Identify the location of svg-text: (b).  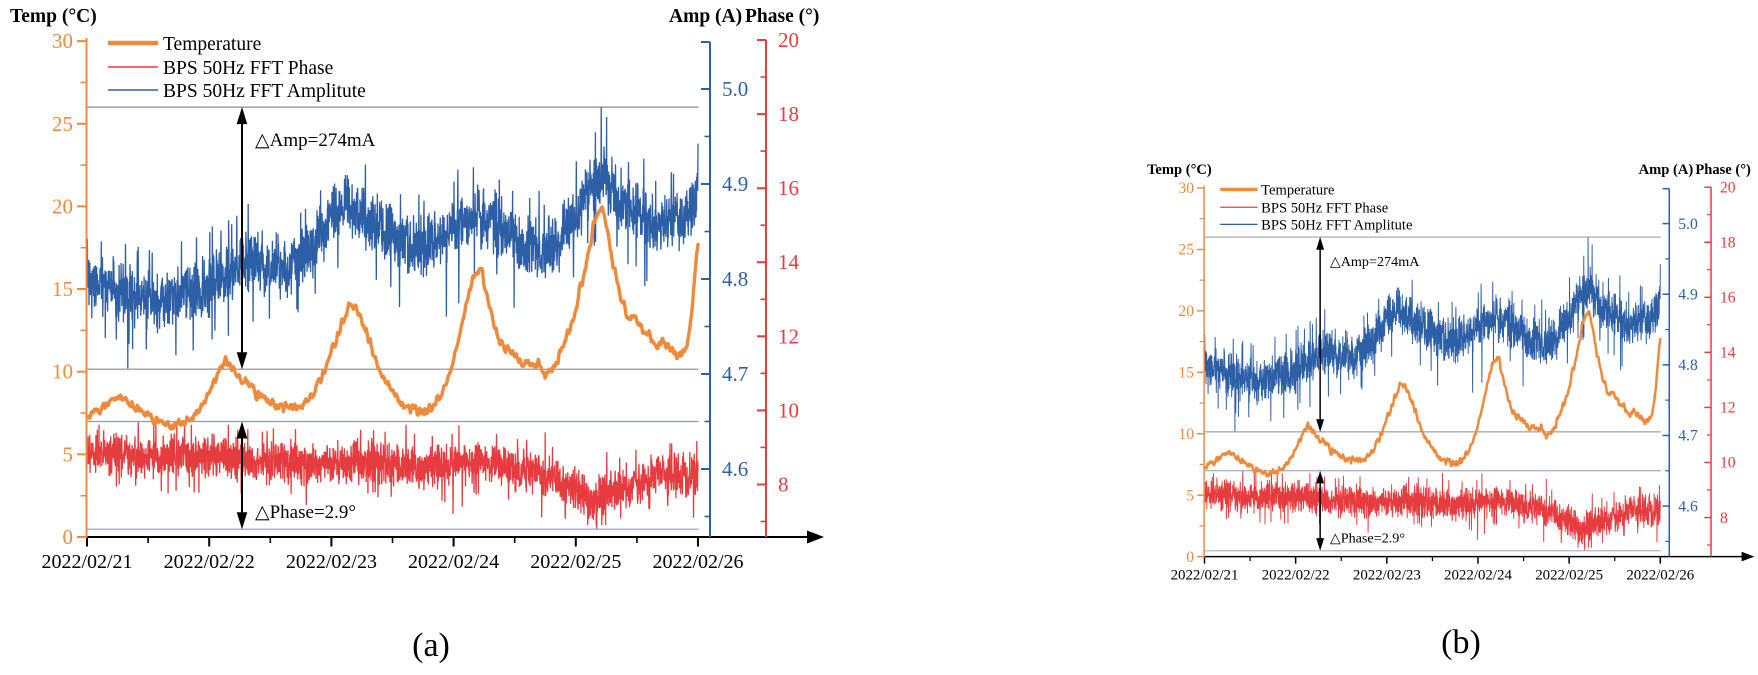
(1461, 642).